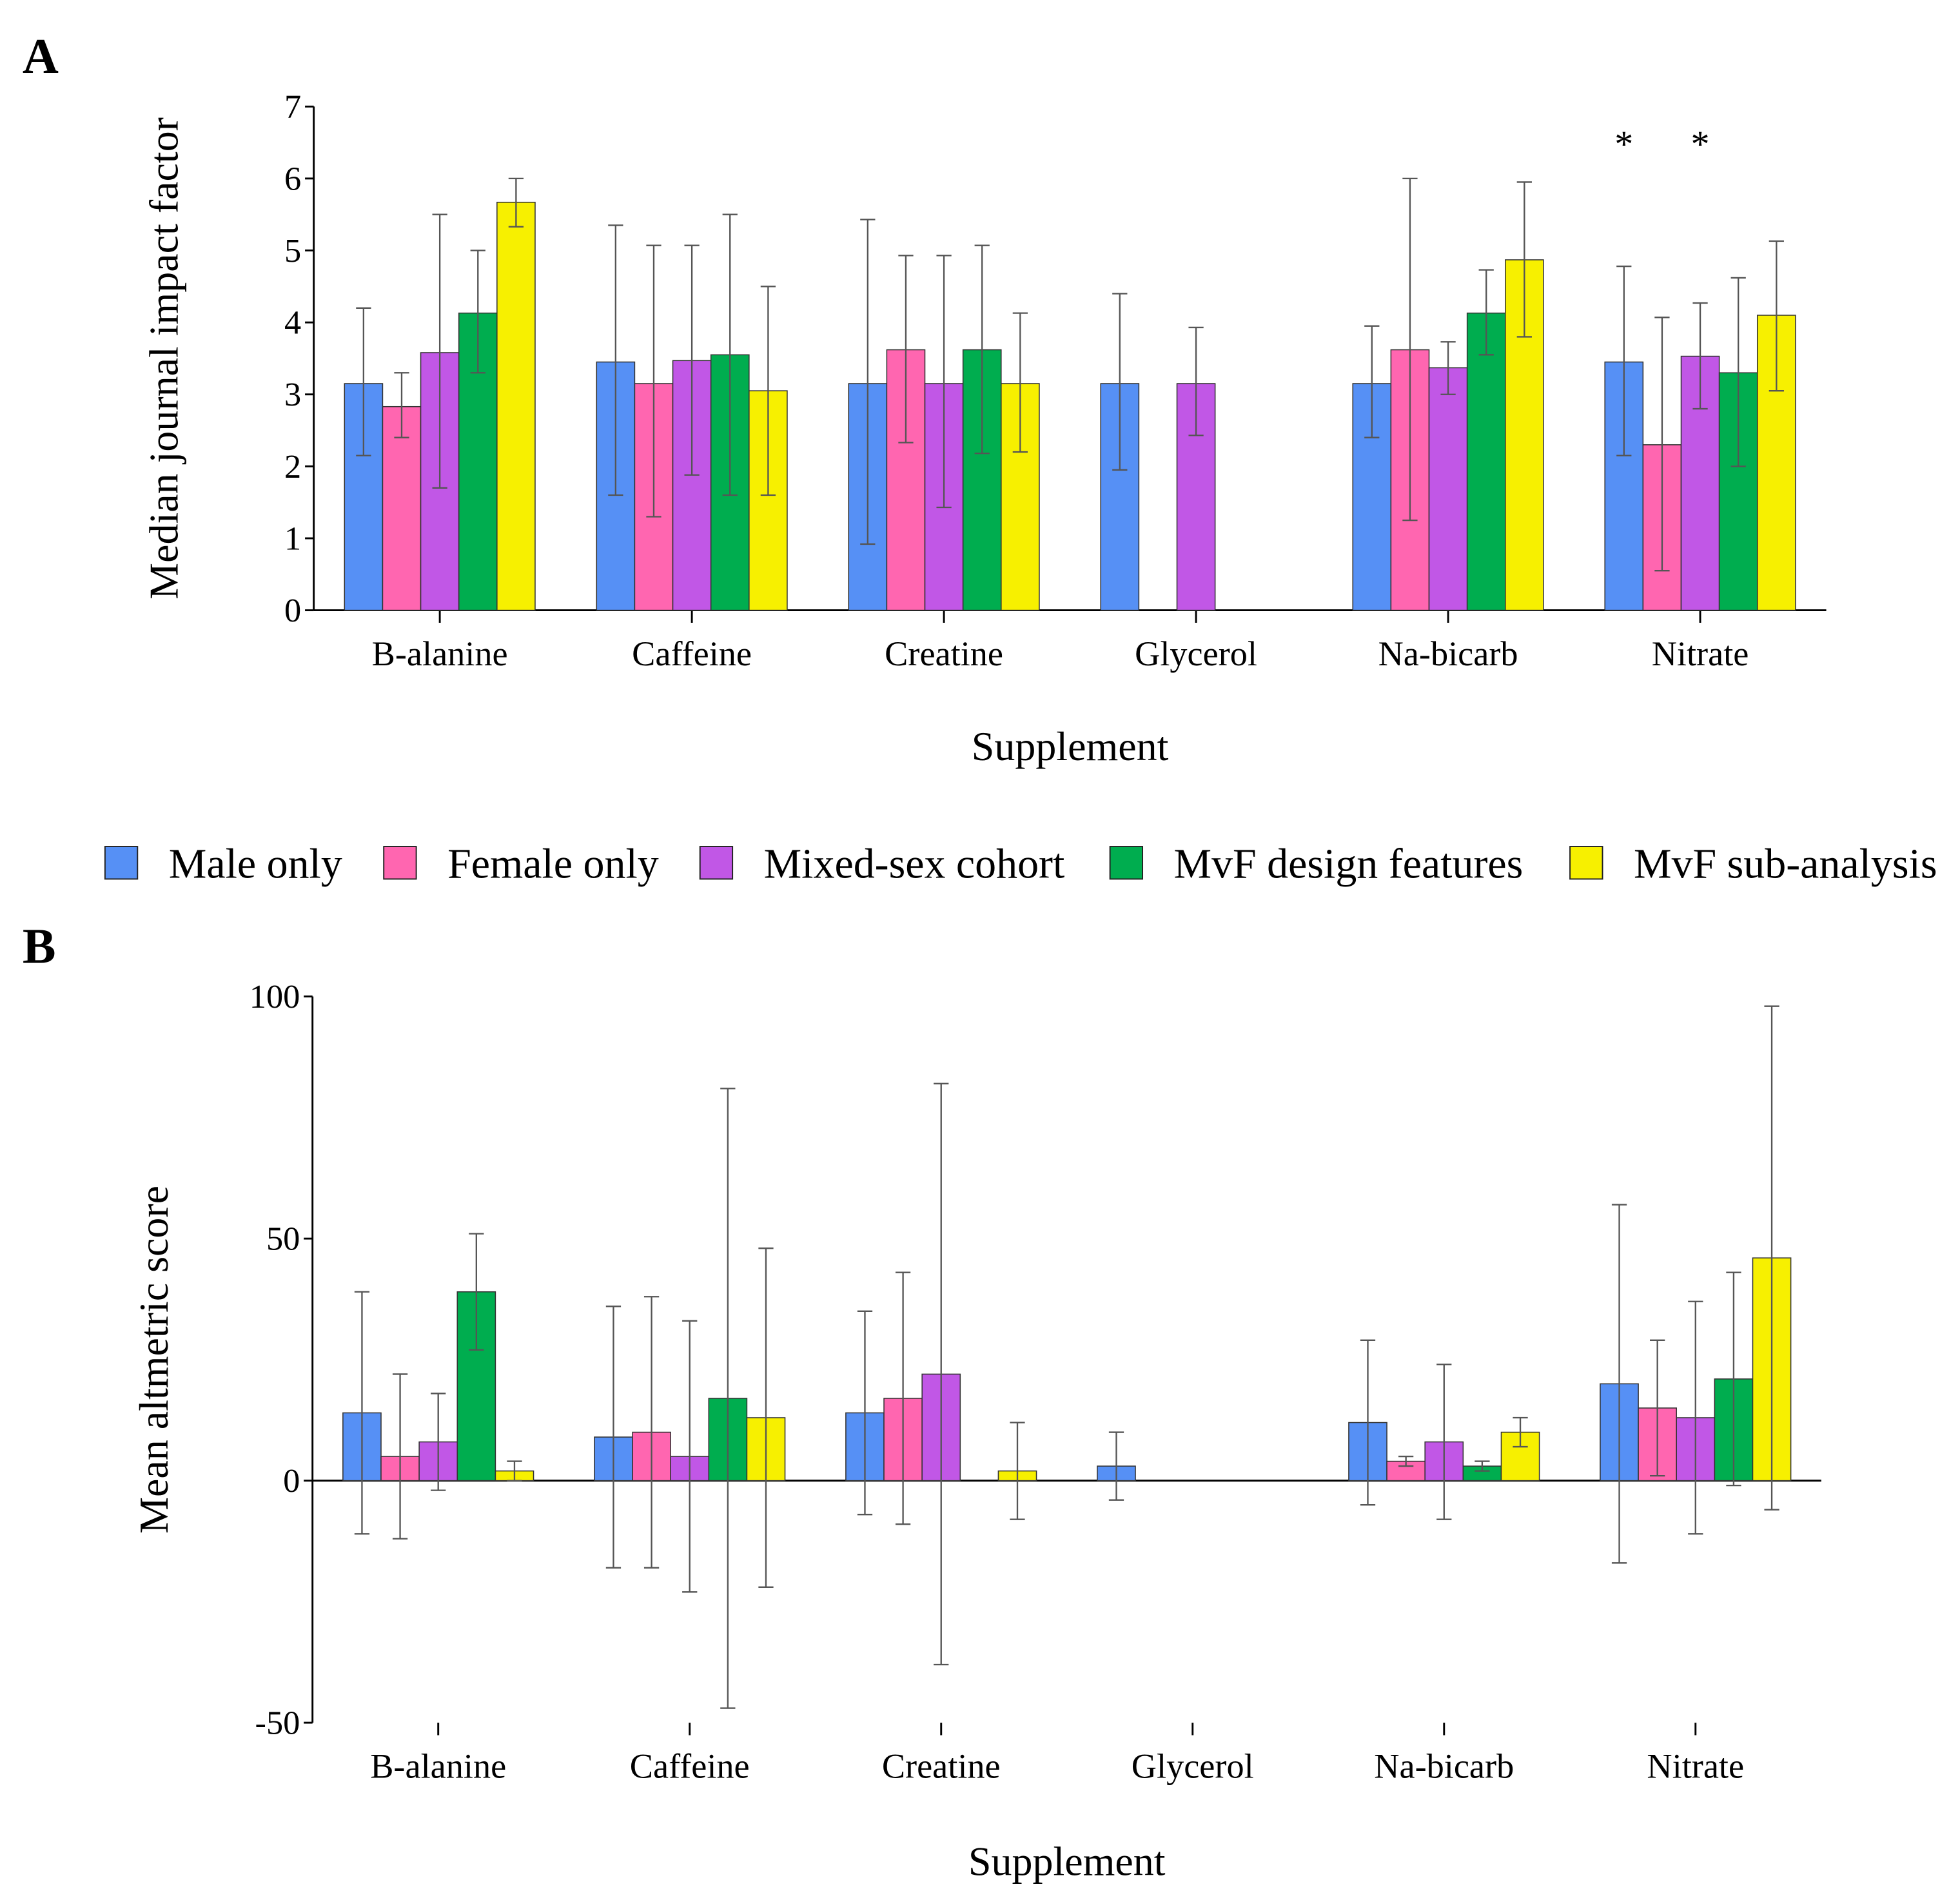  What do you see at coordinates (553, 863) in the screenshot?
I see `legend-label: Female only` at bounding box center [553, 863].